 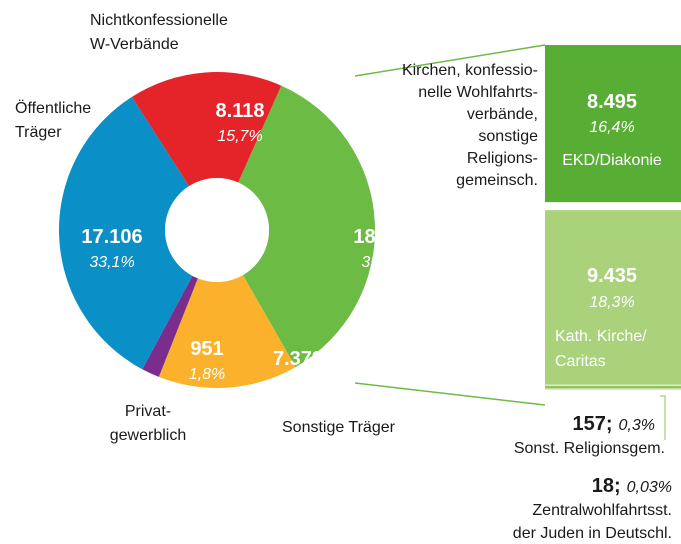 I want to click on category-label: Zentralwohlfahrtsst., so click(x=602, y=510).